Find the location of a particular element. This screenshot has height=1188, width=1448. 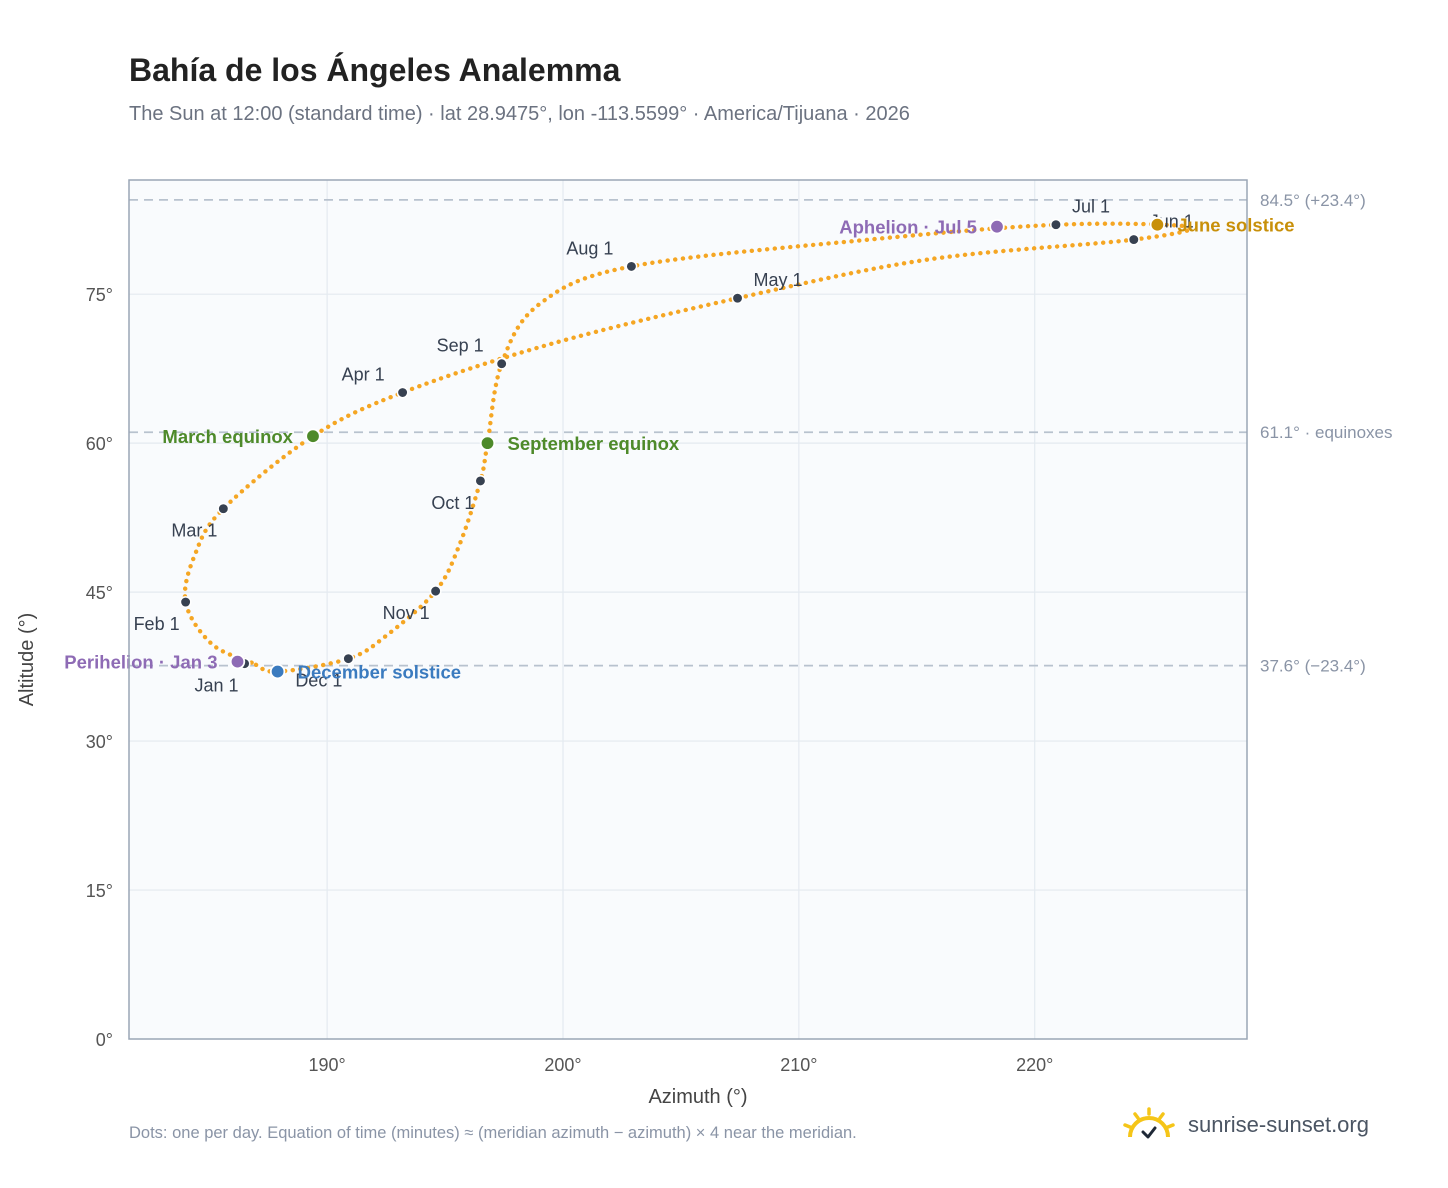

month-marker-label: Nov 1 is located at coordinates (406, 613).